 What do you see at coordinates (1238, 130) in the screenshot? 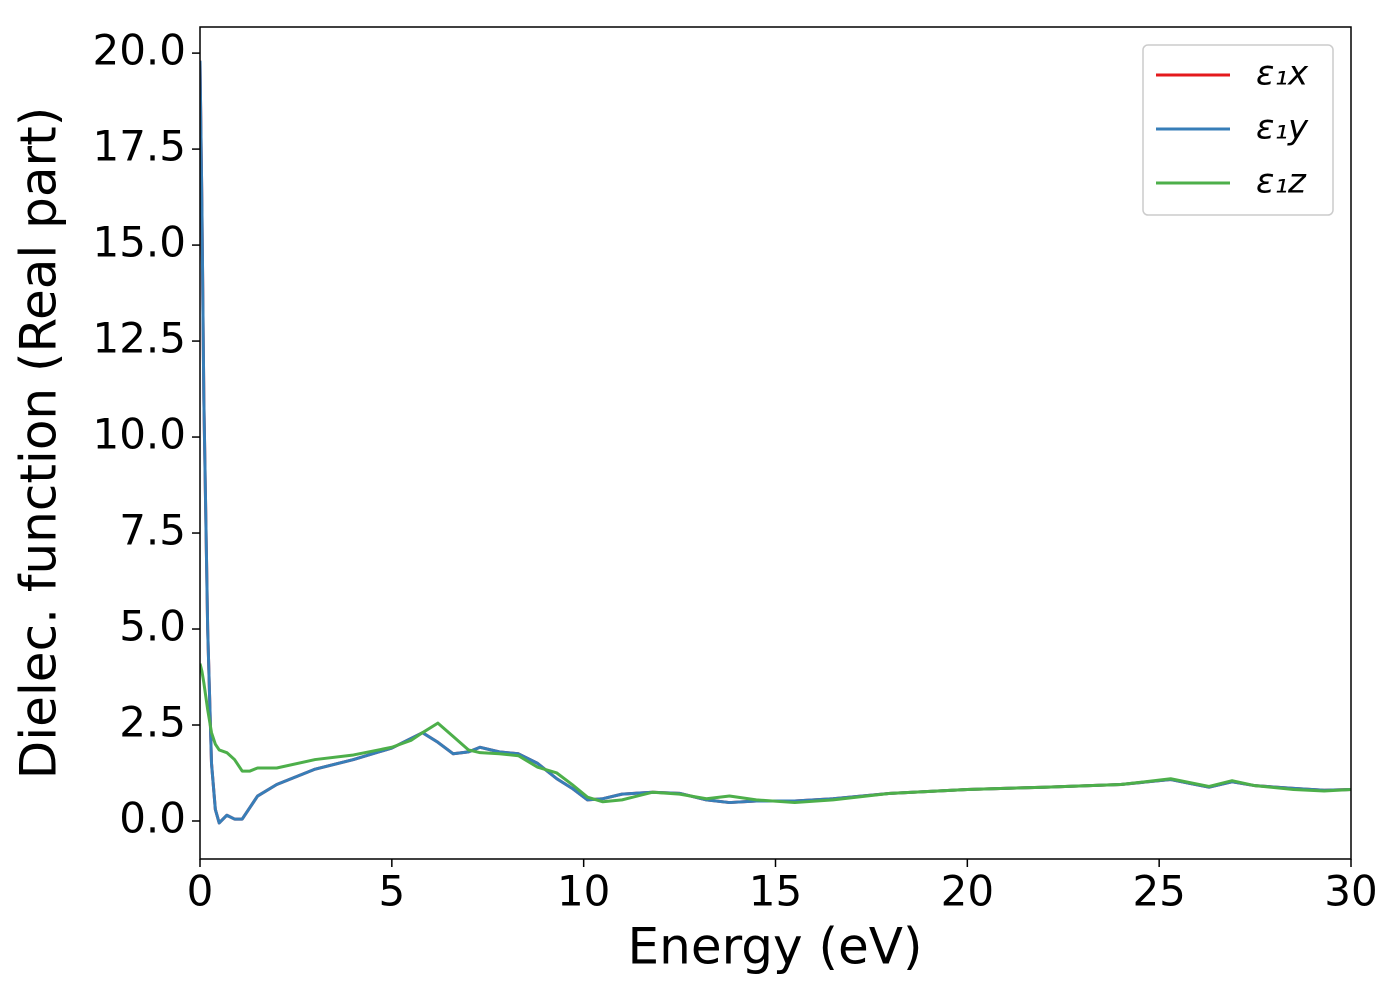
I see `legend-box` at bounding box center [1238, 130].